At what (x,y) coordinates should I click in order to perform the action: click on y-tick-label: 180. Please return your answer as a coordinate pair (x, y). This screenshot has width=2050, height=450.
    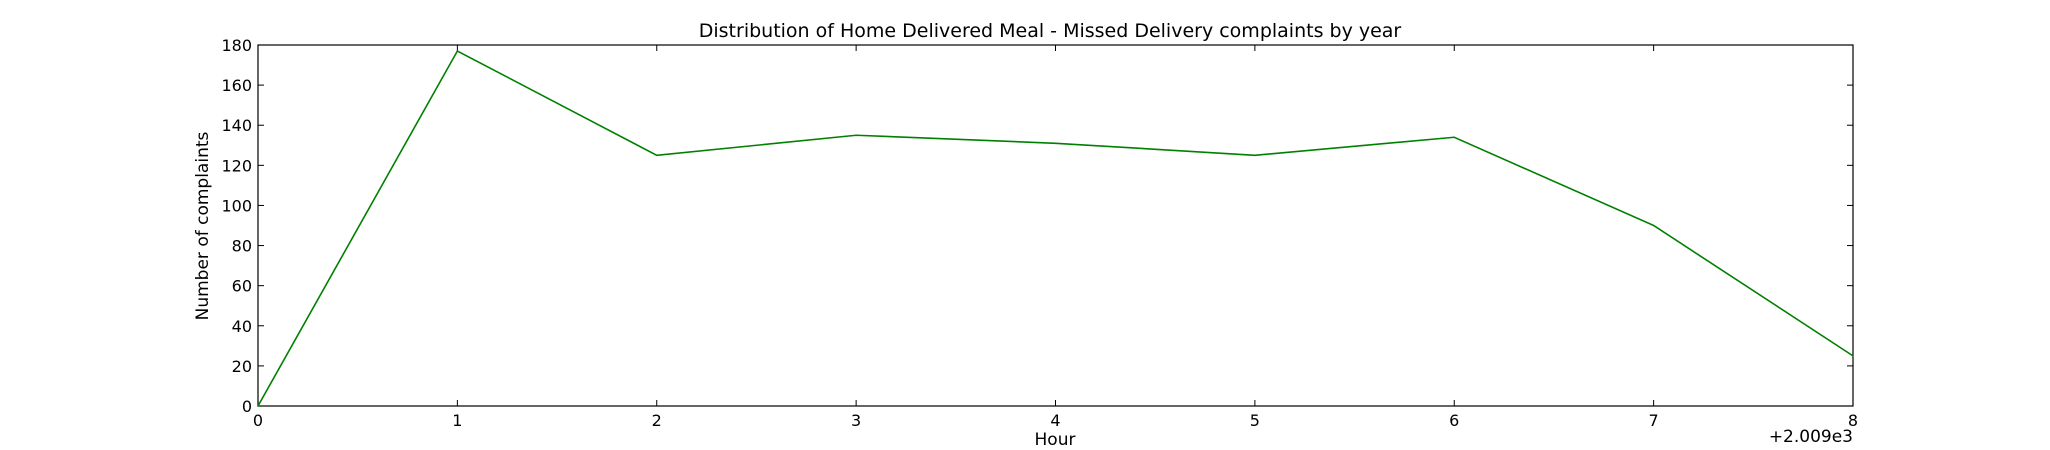
    Looking at the image, I should click on (236, 45).